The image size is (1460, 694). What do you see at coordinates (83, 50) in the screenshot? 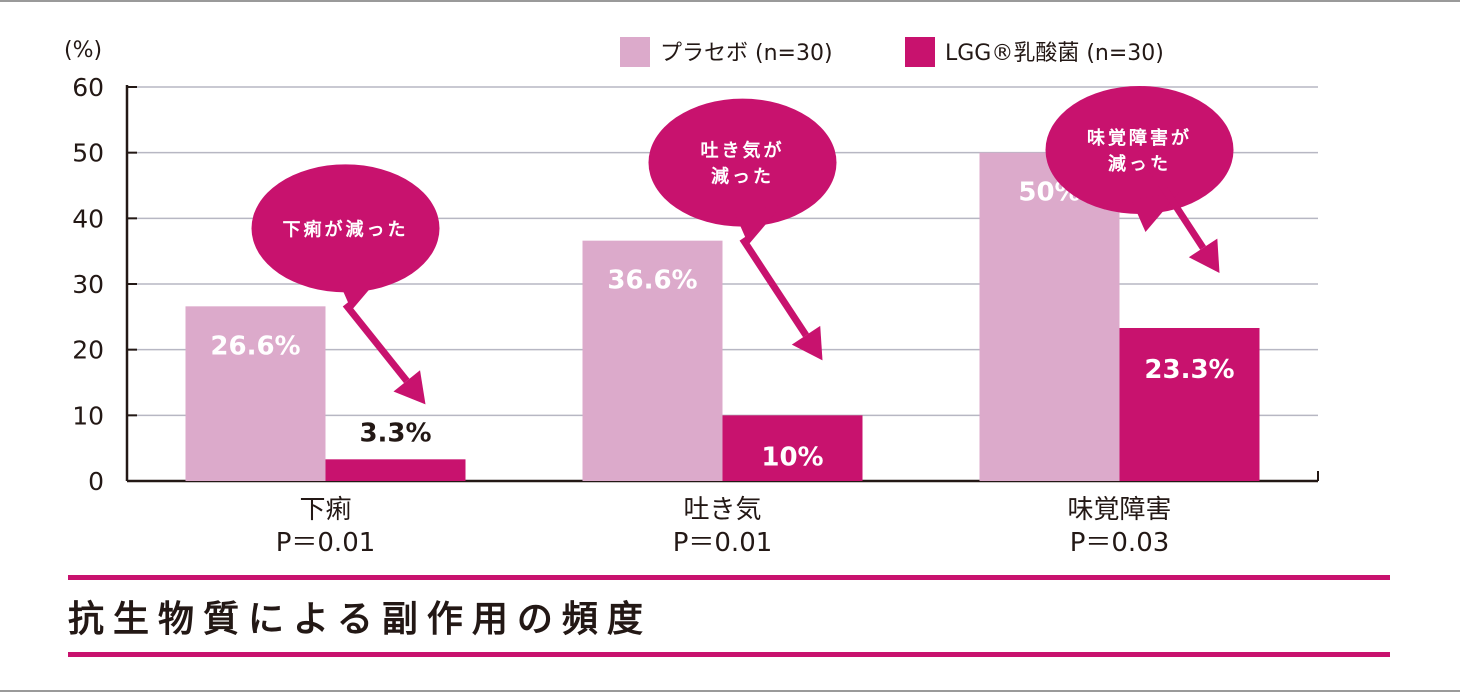
I see `y-axis-unit-label: (%)` at bounding box center [83, 50].